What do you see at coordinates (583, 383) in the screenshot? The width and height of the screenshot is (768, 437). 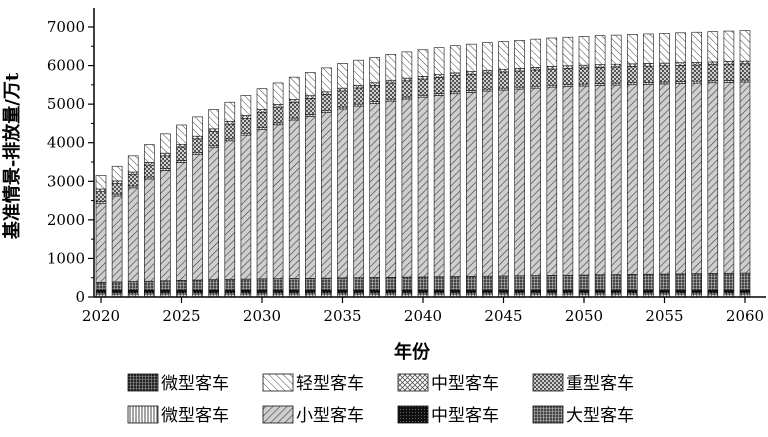 I see `legend-item: 重型客车` at bounding box center [583, 383].